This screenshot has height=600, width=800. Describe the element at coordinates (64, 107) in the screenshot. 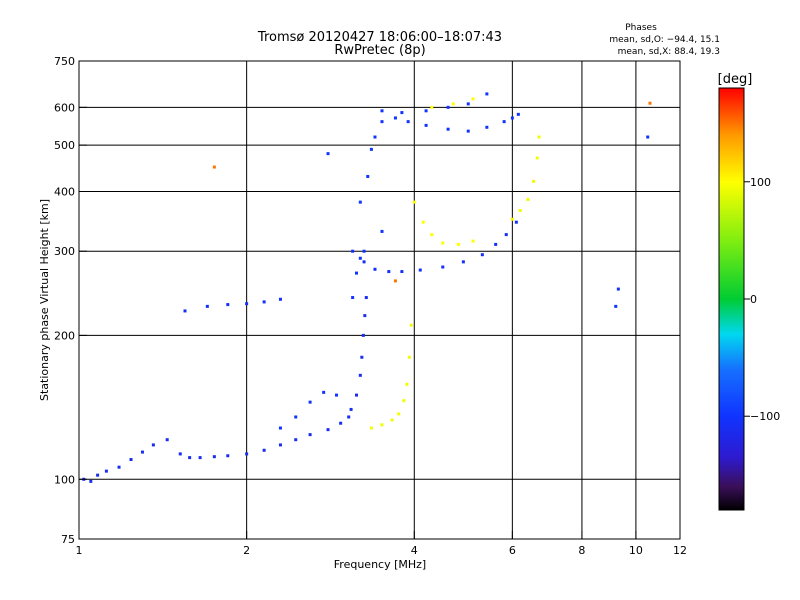

I see `y-tick-label: 600` at that location.